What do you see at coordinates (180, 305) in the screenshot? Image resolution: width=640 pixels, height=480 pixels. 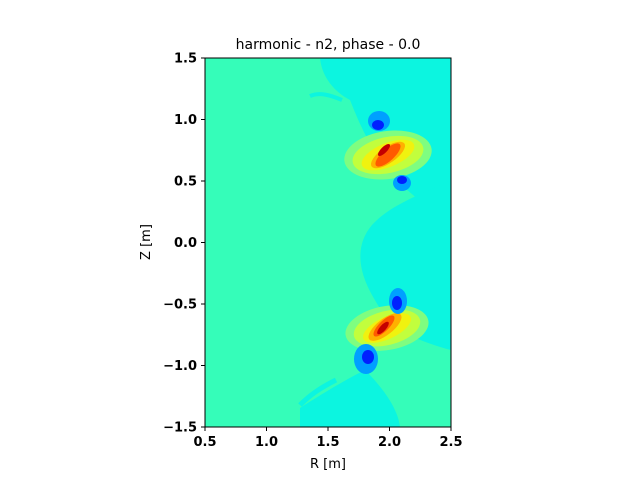 I see `y-tick-label: −0.5` at bounding box center [180, 305].